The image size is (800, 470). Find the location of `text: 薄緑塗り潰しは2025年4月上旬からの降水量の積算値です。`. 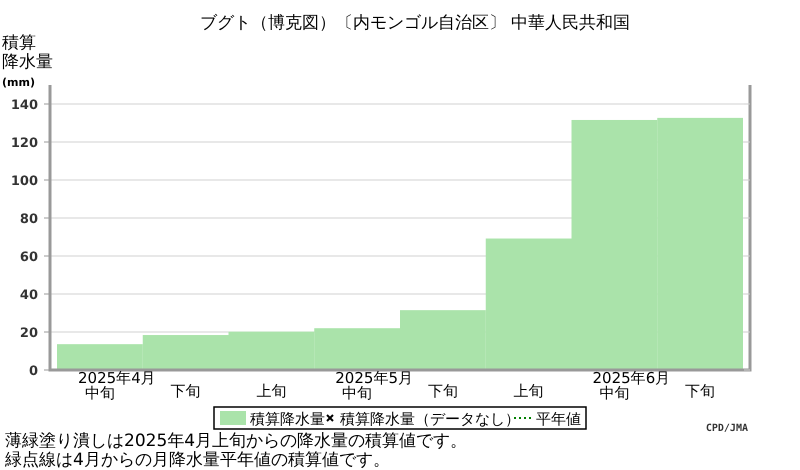

text: 薄緑塗り潰しは2025年4月上旬からの降水量の積算値です。 is located at coordinates (236, 441).